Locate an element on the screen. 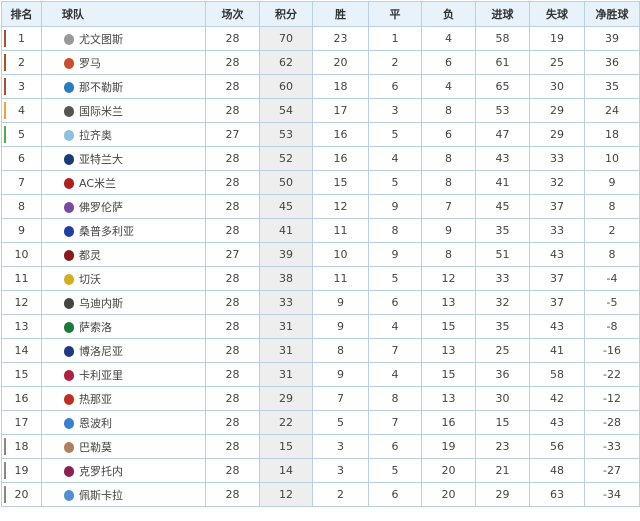 The height and width of the screenshot is (521, 640). header-wins: 胜 is located at coordinates (340, 14).